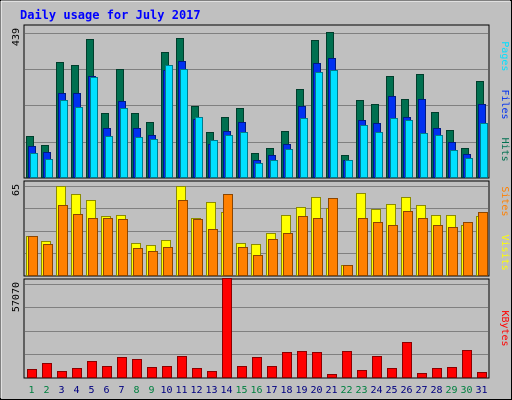 This screenshot has height=400, width=512. Describe the element at coordinates (151, 390) in the screenshot. I see `x-label-day-9: 9` at that location.